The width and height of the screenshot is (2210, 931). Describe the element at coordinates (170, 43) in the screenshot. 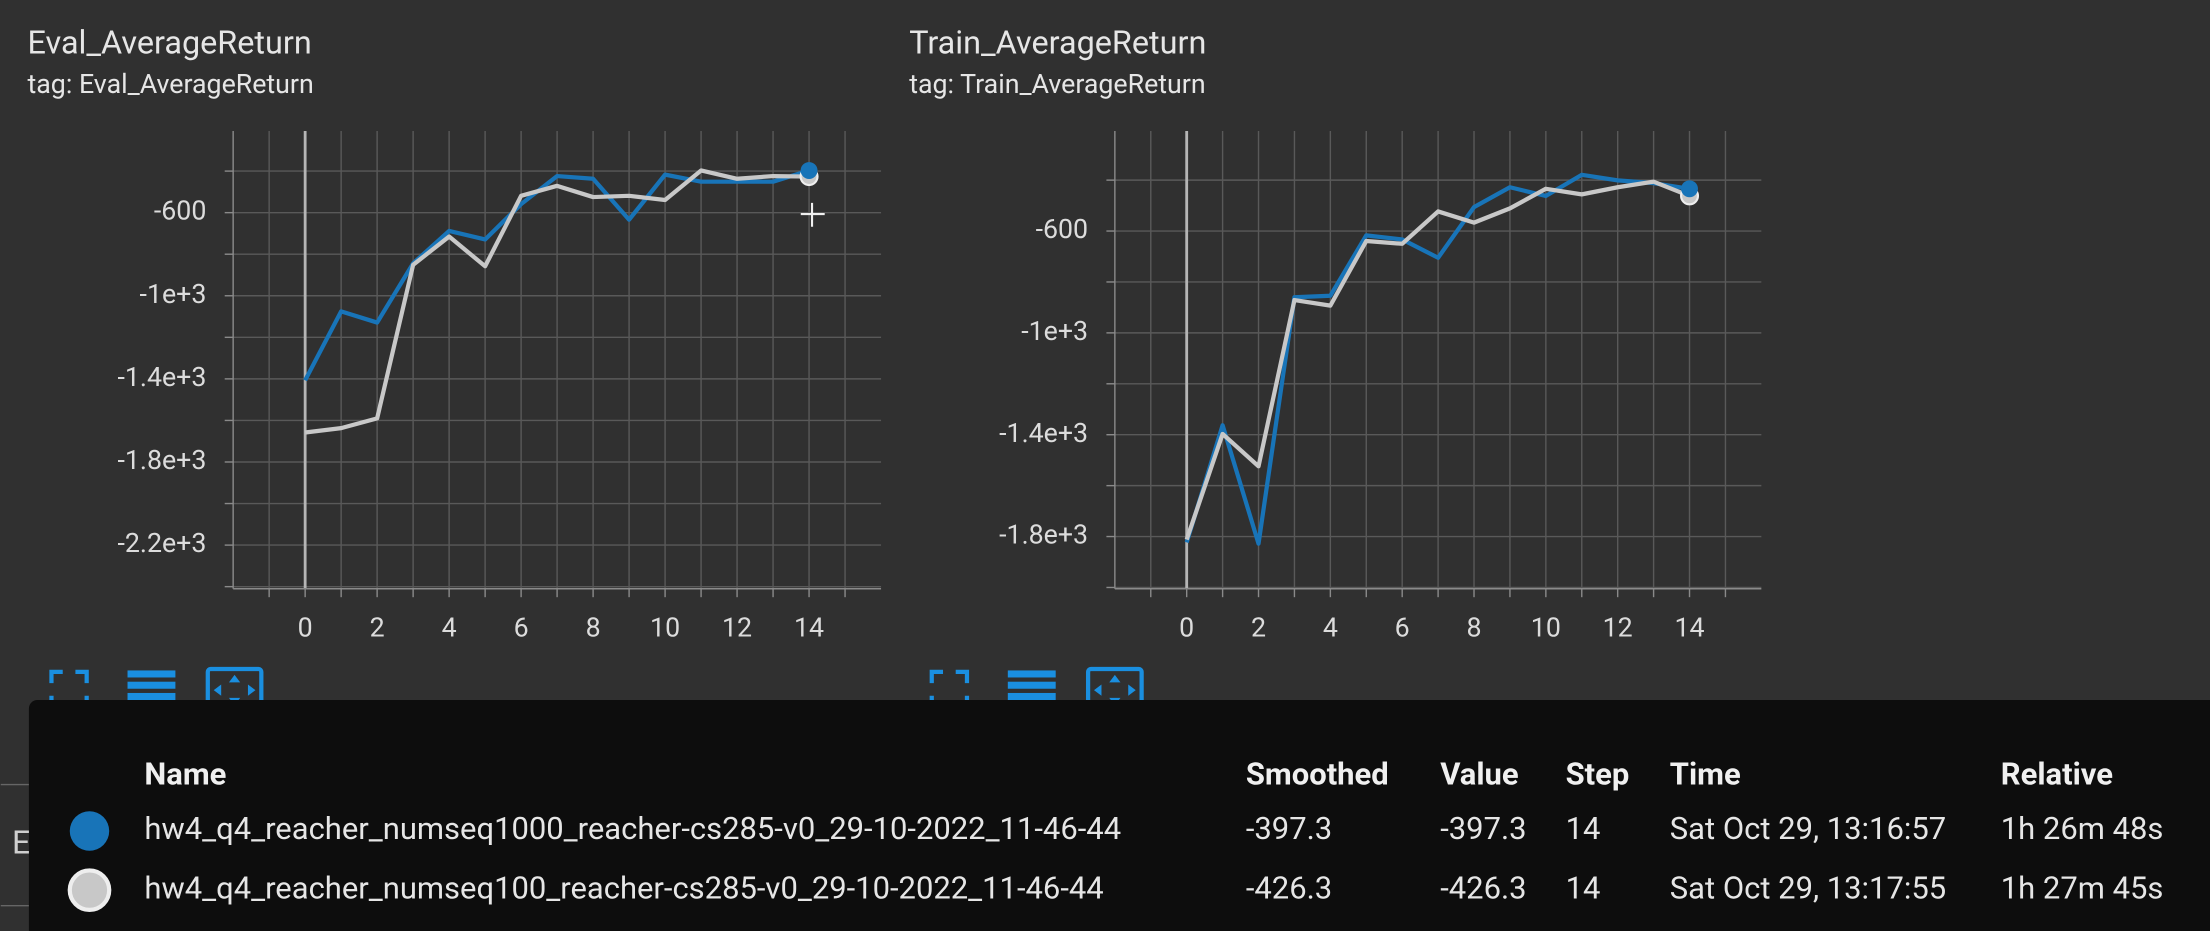

I see `chart-title: Eval_AverageReturn` at that location.